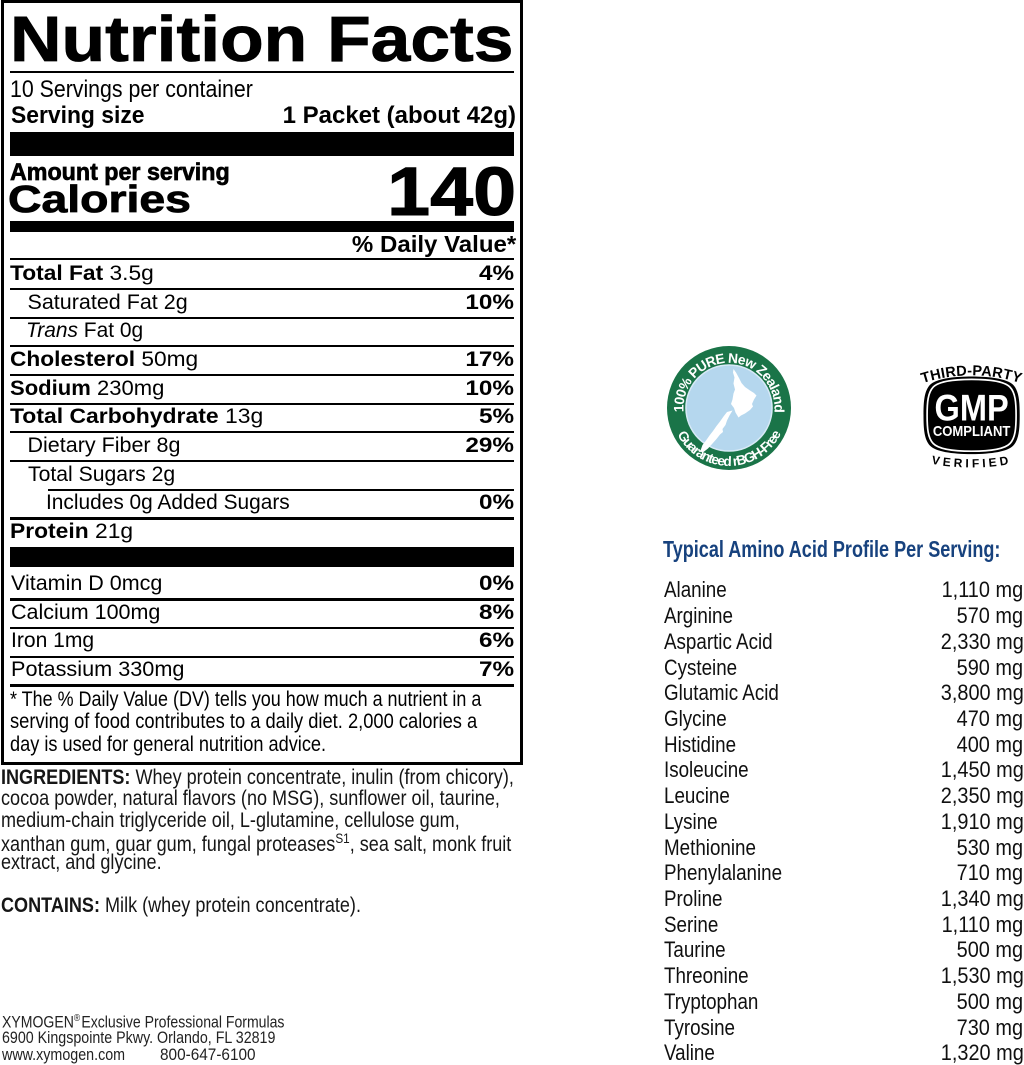 The height and width of the screenshot is (1065, 1024). Describe the element at coordinates (972, 462) in the screenshot. I see `svg-text: VERIFIED` at that location.